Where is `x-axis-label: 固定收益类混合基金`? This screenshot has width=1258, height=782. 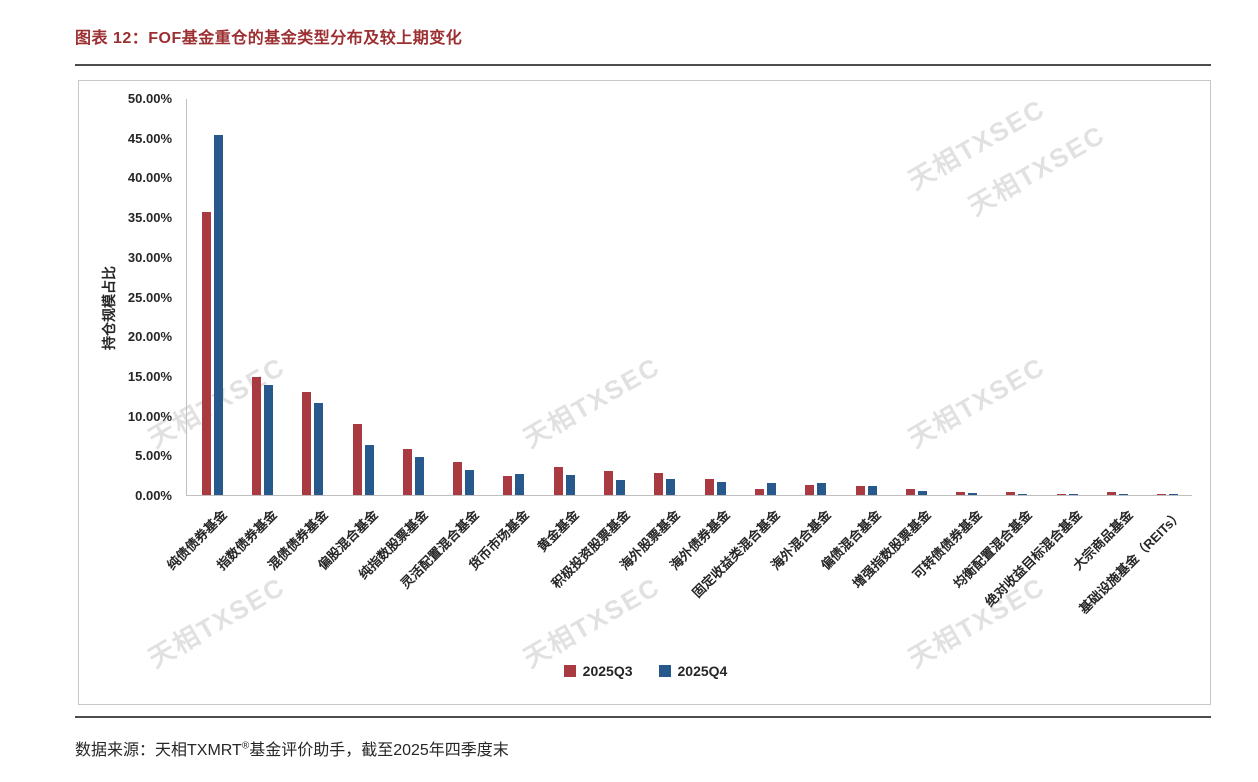 x-axis-label: 固定收益类混合基金 is located at coordinates (736, 554).